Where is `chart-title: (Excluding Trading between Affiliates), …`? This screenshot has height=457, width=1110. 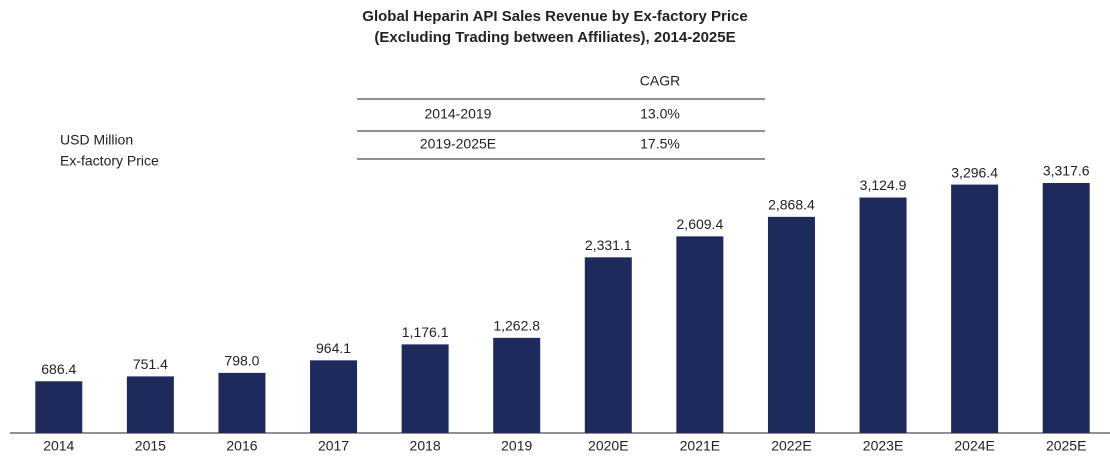
chart-title: (Excluding Trading between Affiliates), … is located at coordinates (554, 37).